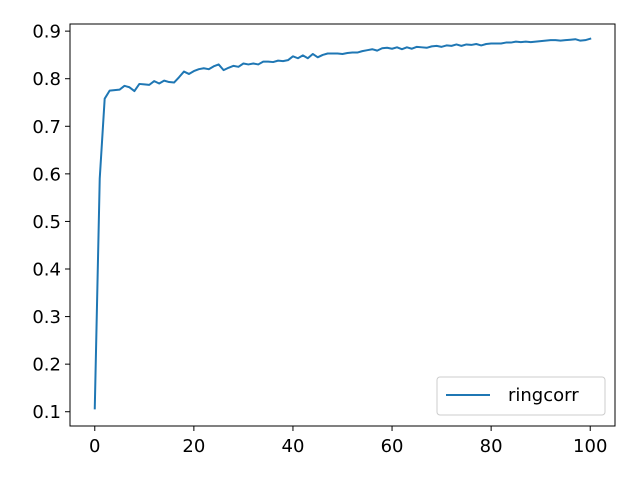  I want to click on x-tick-label: 80, so click(491, 446).